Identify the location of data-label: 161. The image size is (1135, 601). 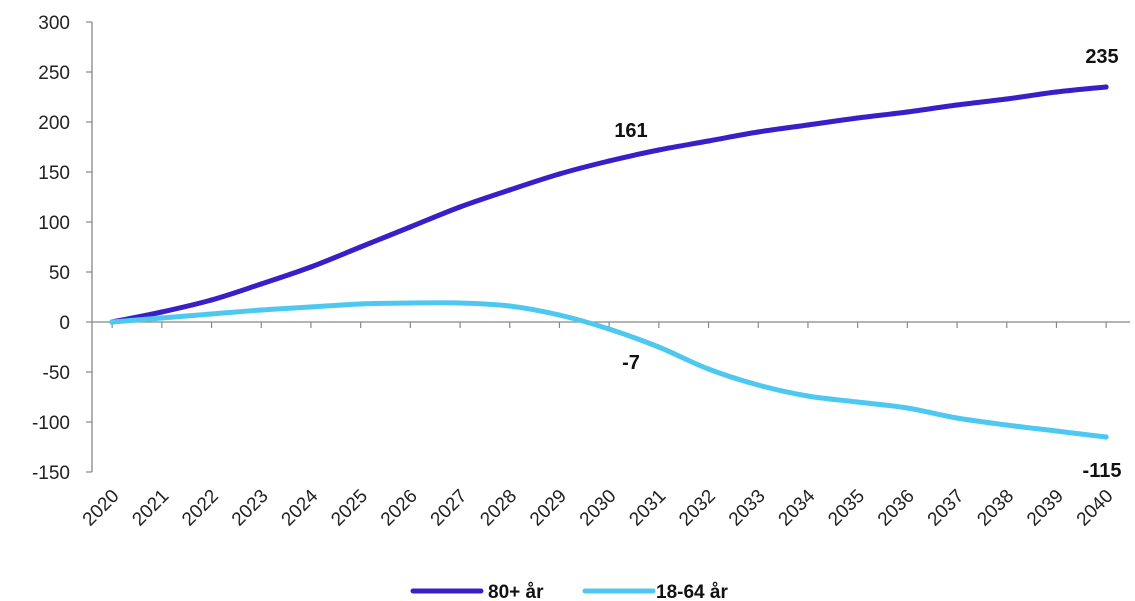
(630, 131).